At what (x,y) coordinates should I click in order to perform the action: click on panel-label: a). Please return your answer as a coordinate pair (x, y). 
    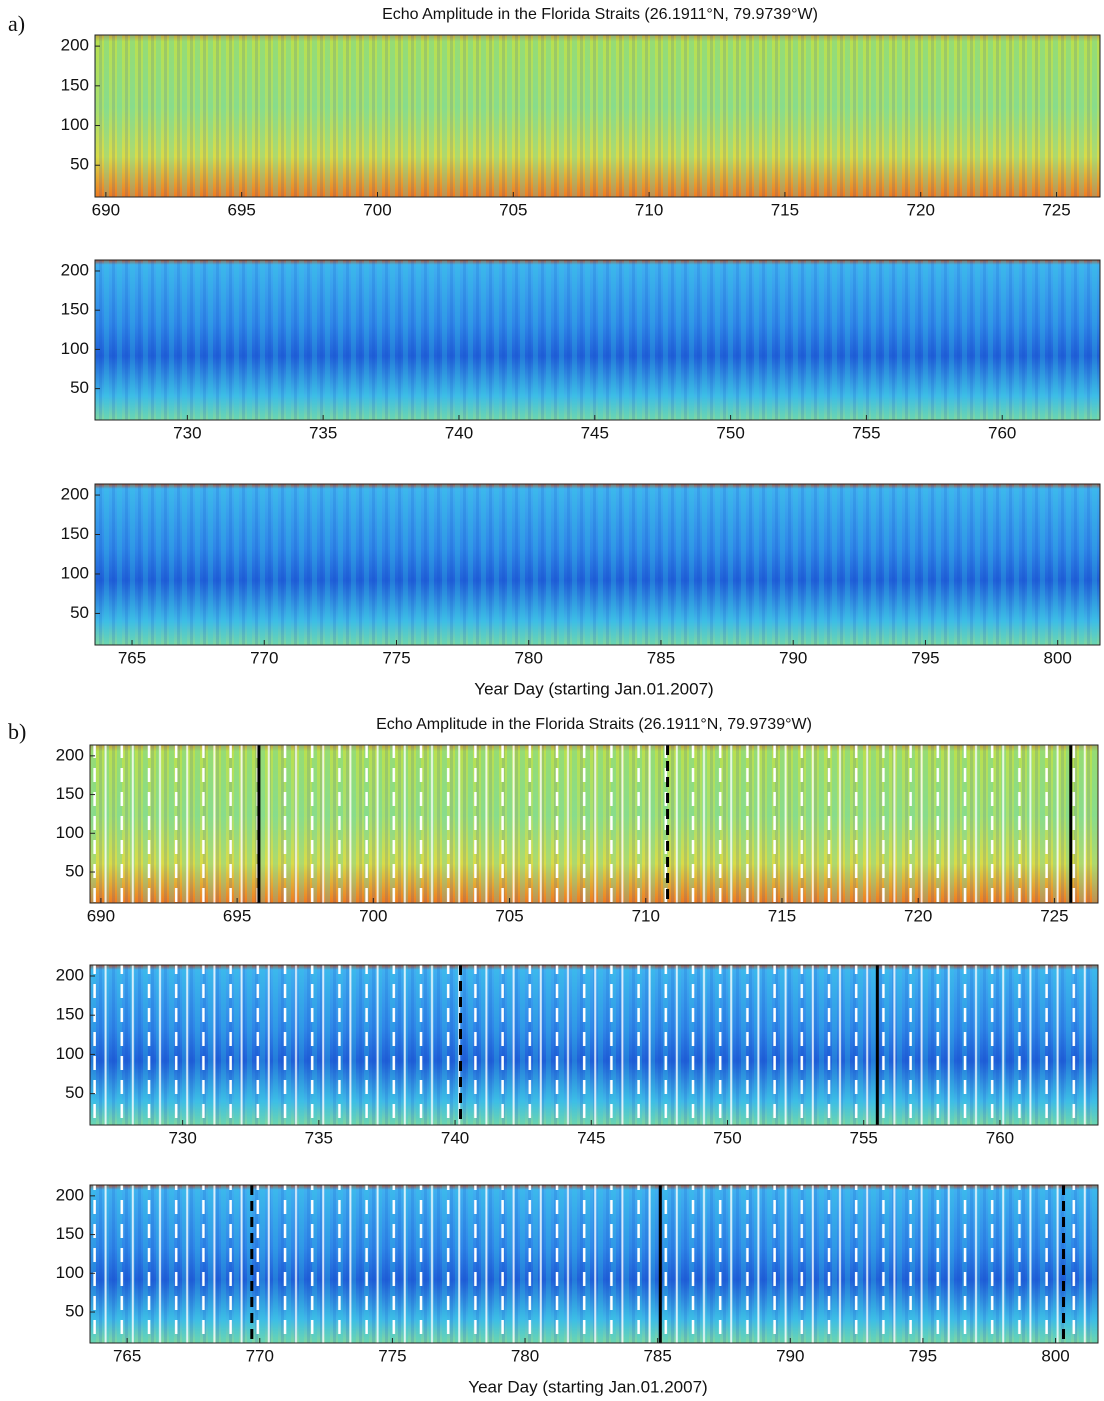
    Looking at the image, I should click on (16, 23).